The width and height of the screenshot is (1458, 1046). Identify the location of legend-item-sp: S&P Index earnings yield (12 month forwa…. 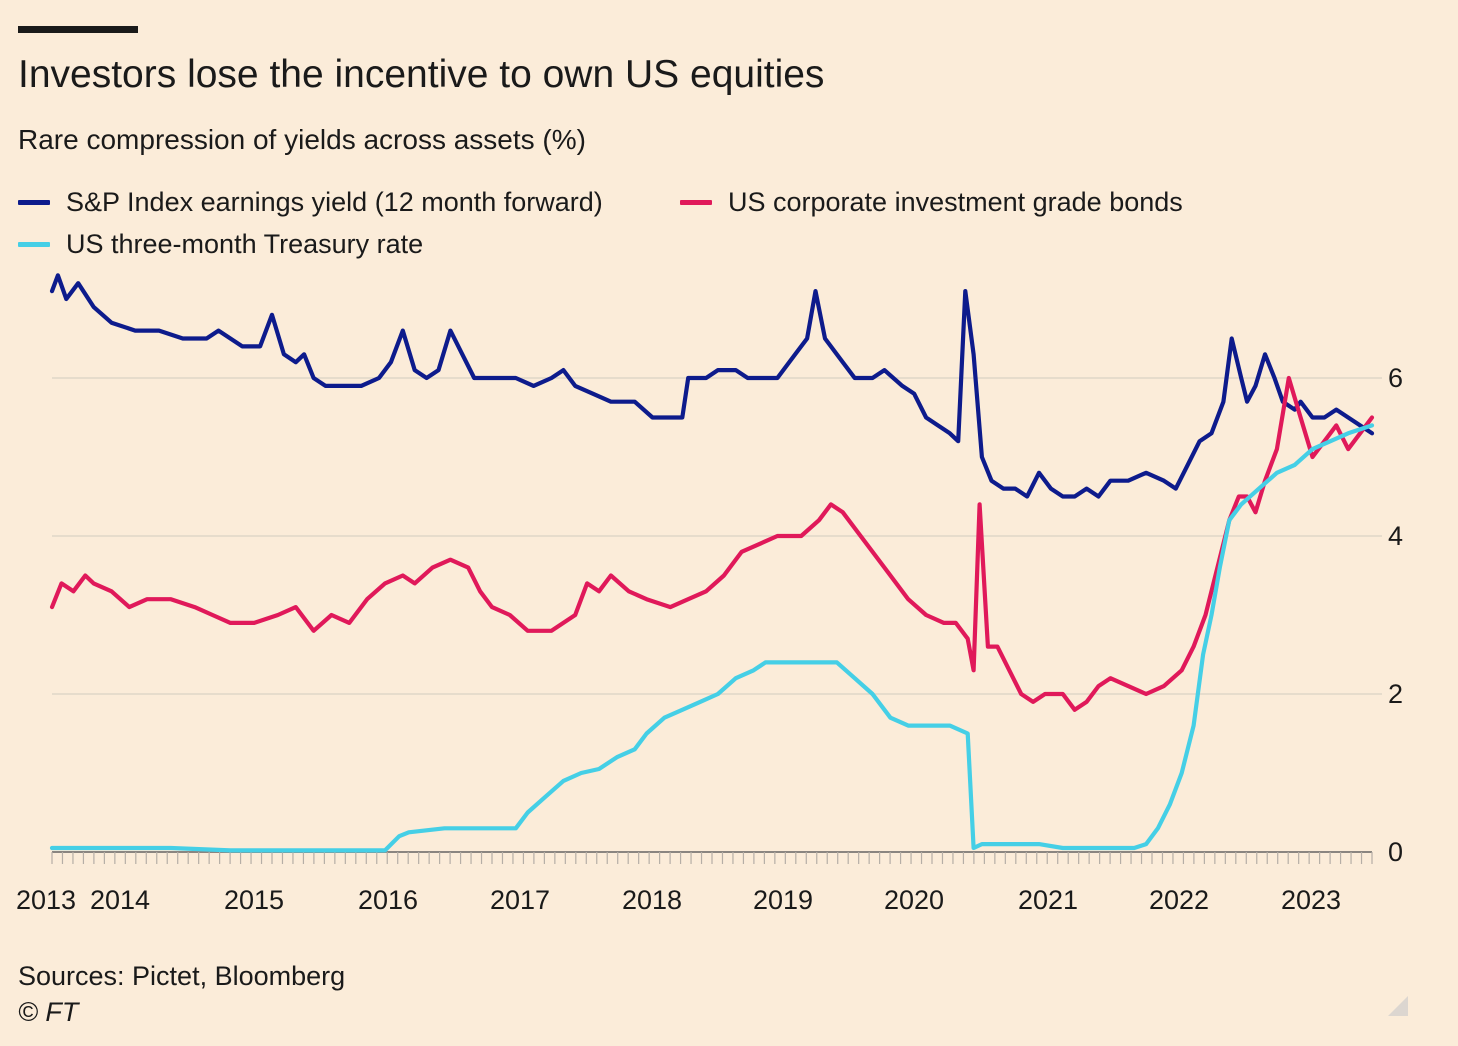
(310, 202).